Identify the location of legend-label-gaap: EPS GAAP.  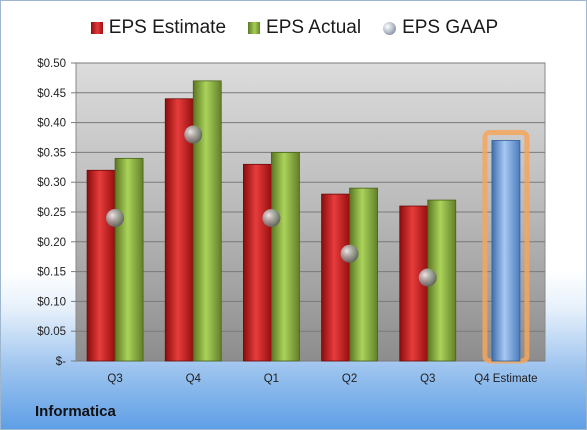
(450, 27).